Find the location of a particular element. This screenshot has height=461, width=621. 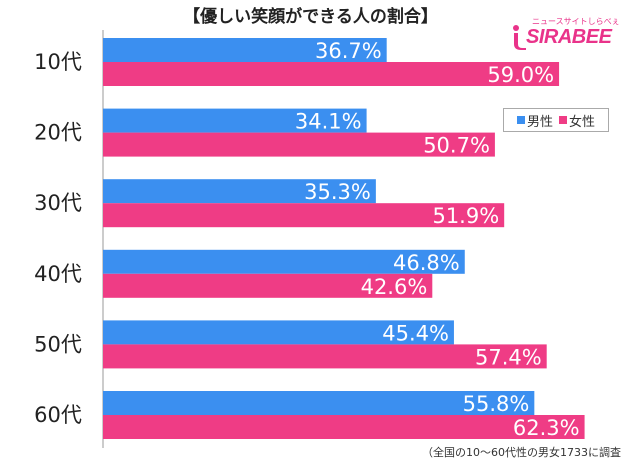

category-label: 20代 is located at coordinates (58, 133).